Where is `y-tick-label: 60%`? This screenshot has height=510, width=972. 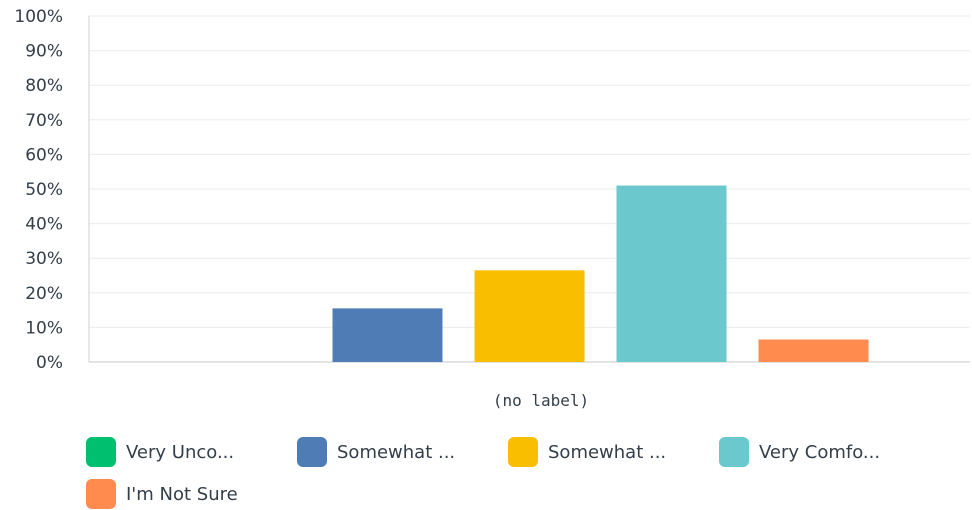
y-tick-label: 60% is located at coordinates (44, 155).